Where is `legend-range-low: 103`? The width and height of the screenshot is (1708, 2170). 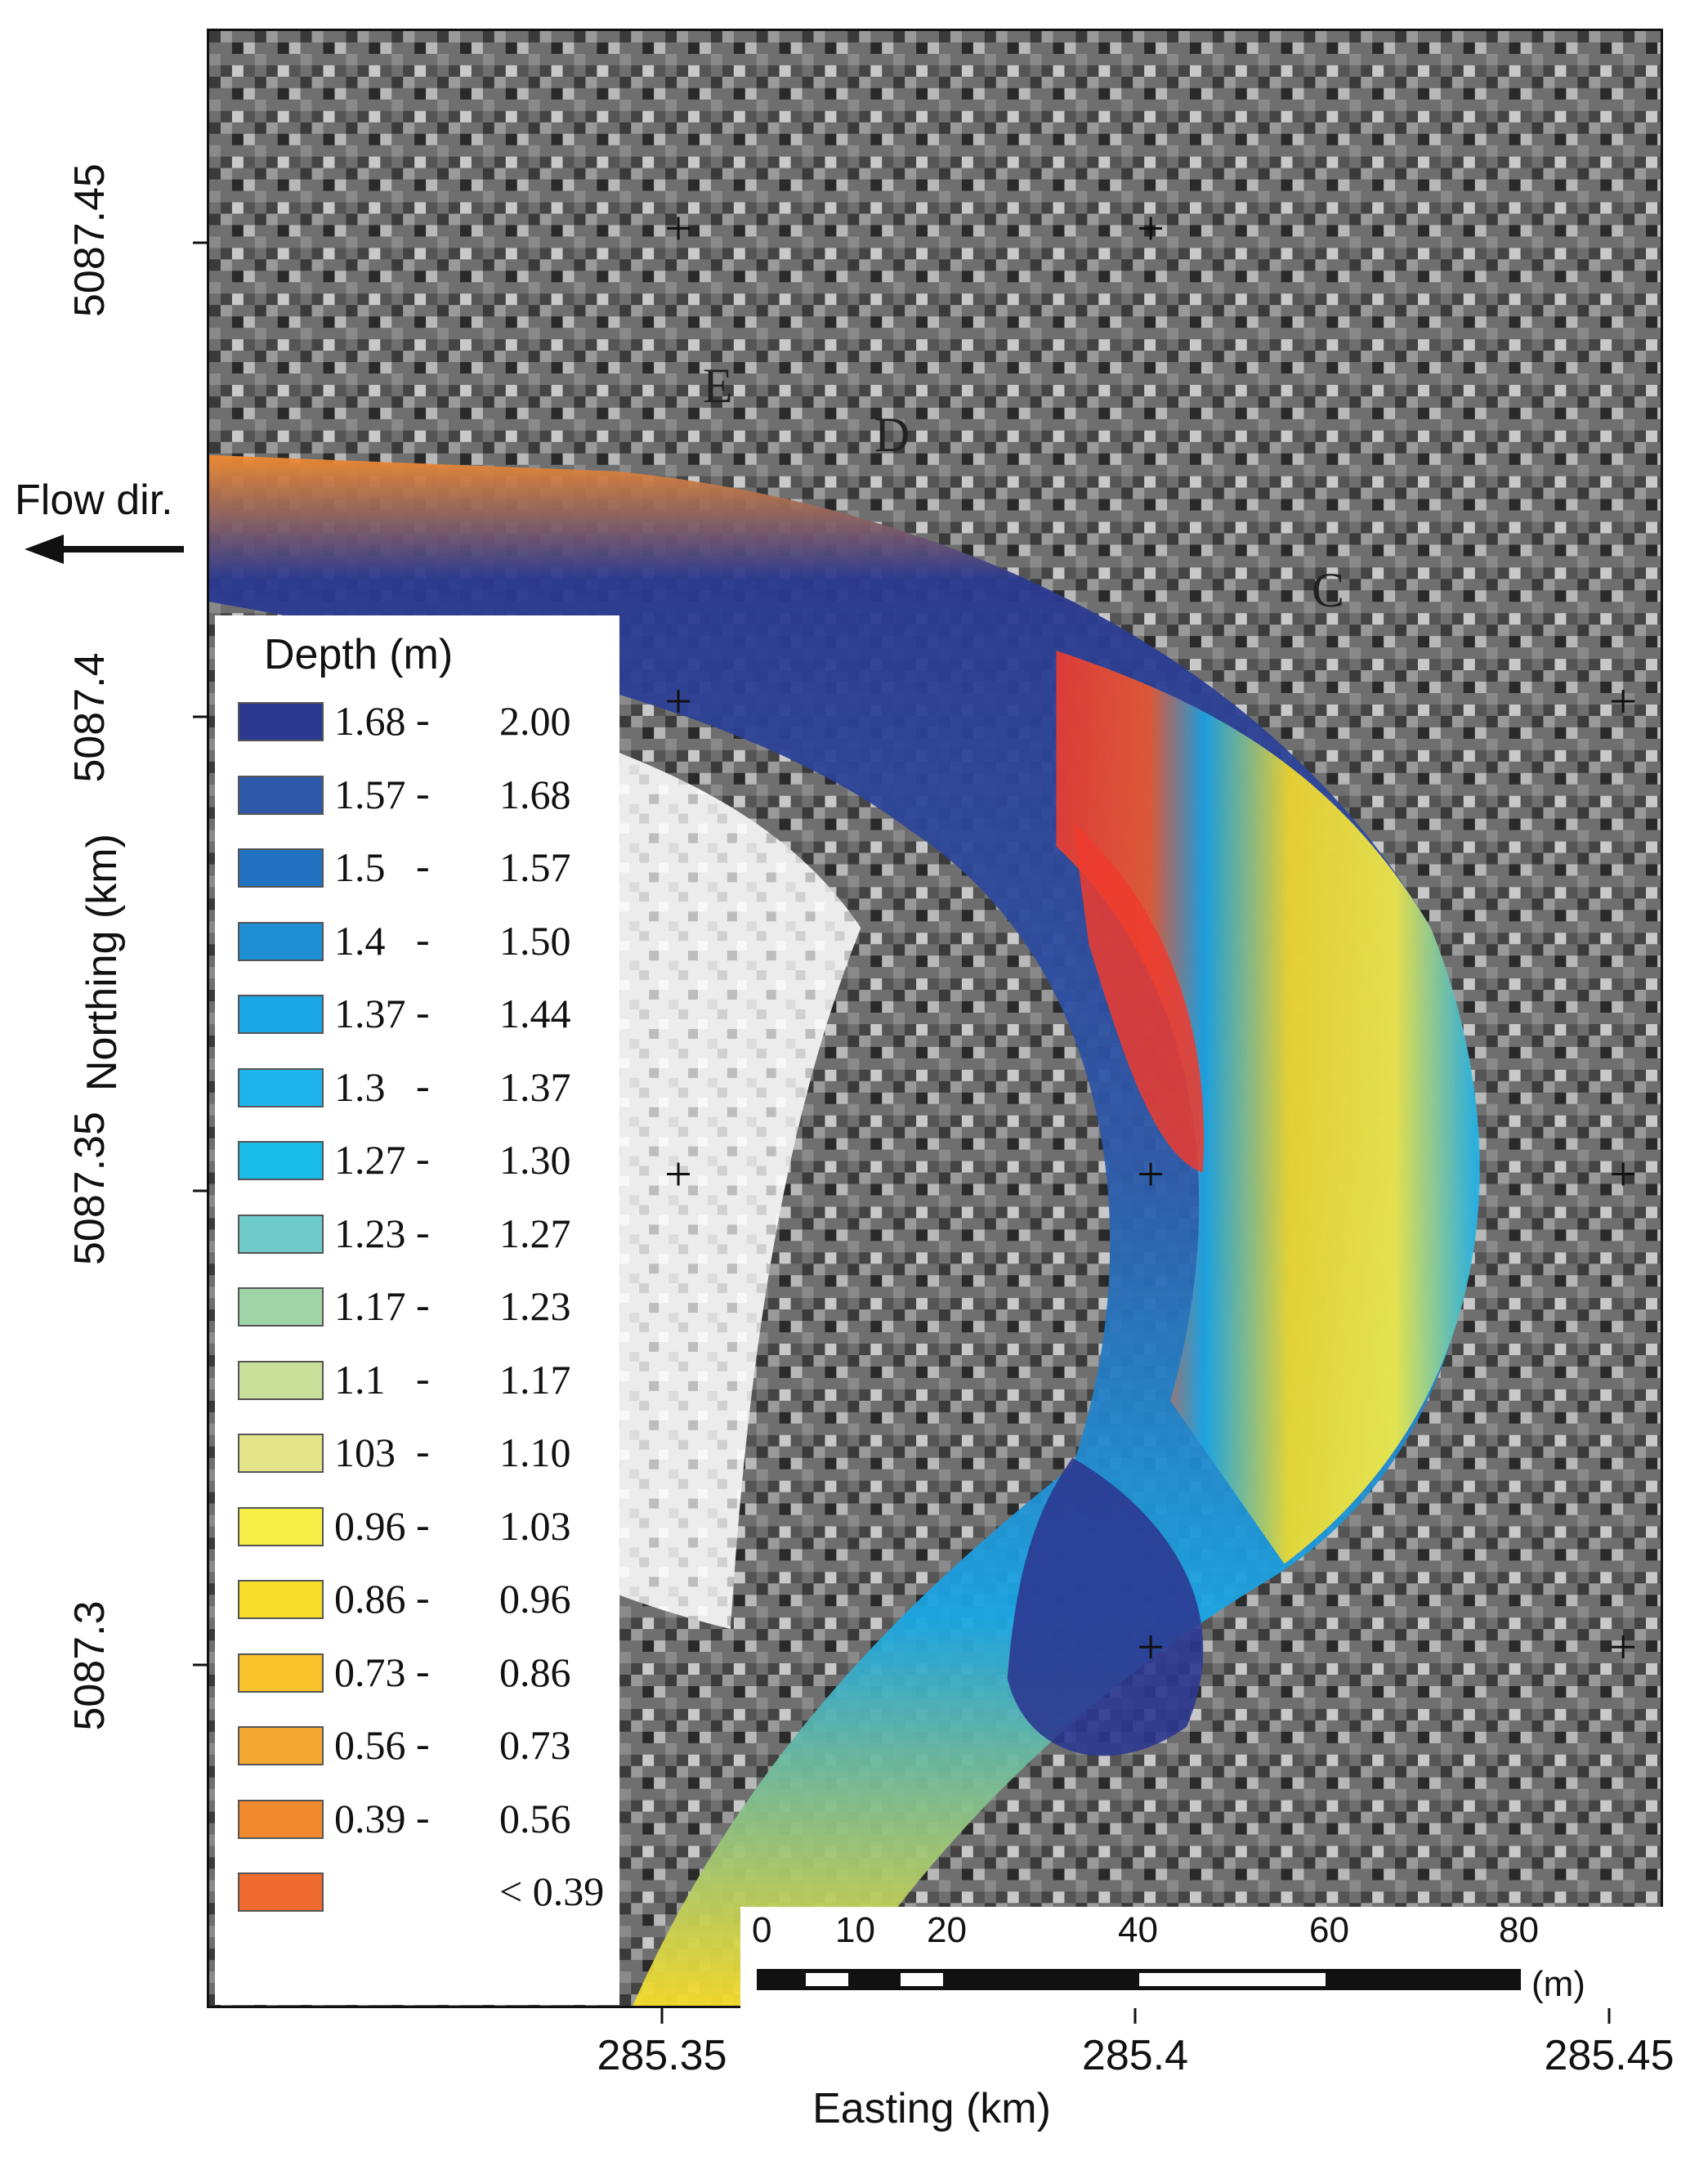 legend-range-low: 103 is located at coordinates (365, 1452).